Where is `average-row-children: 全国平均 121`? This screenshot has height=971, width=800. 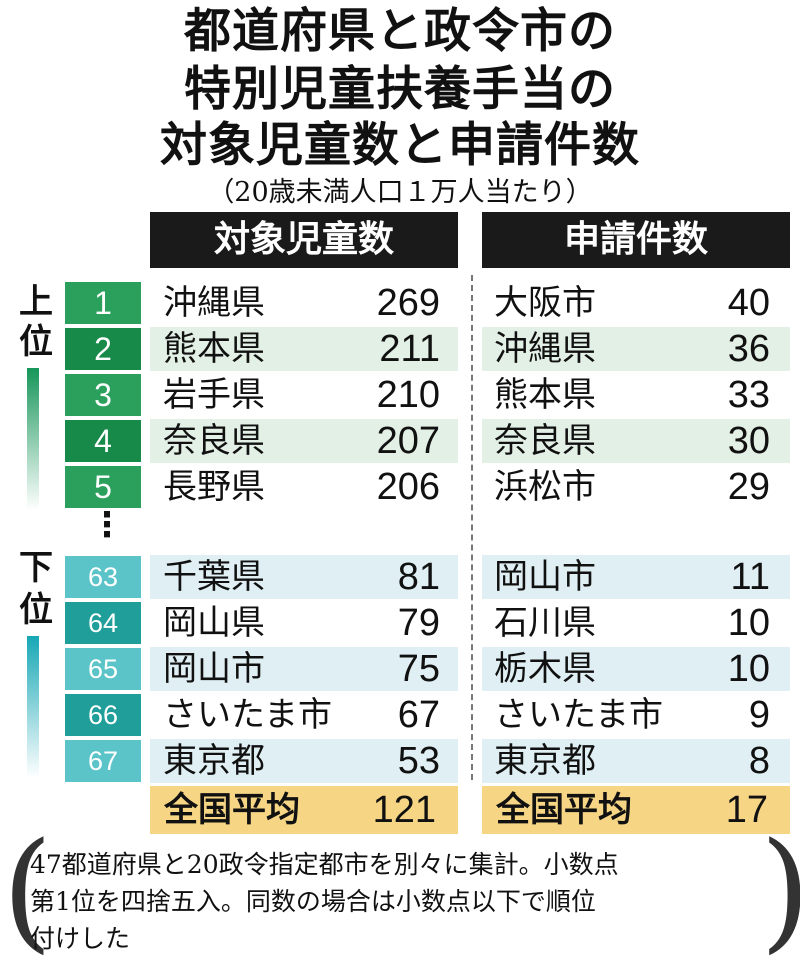
average-row-children: 全国平均 121 is located at coordinates (304, 810).